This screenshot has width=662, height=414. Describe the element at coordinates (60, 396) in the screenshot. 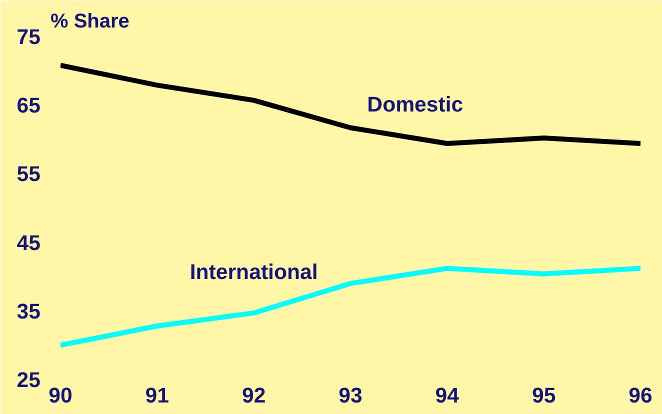

I see `x-tick-label: 90` at that location.